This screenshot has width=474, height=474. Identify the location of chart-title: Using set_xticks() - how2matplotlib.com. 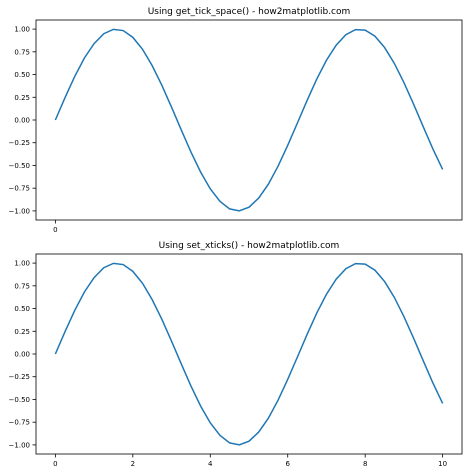
(249, 246).